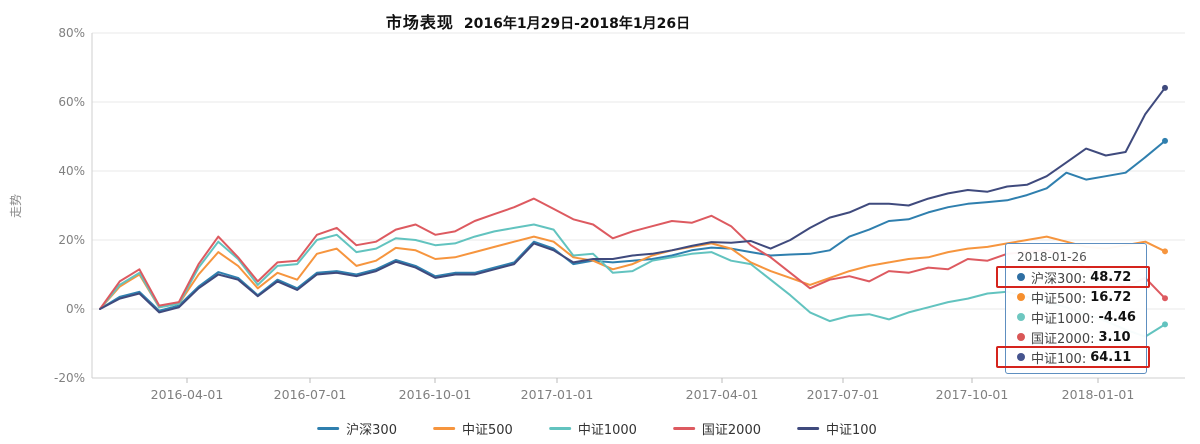  I want to click on x-axis-tick-label: 2017-07-01, so click(843, 394).